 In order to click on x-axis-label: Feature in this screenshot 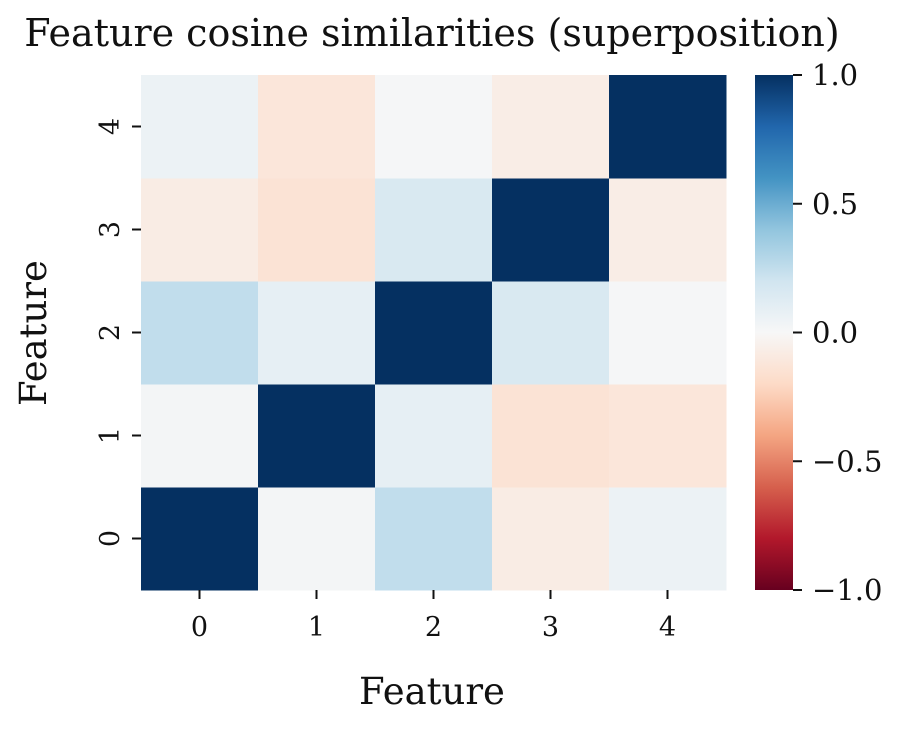, I will do `click(432, 691)`.